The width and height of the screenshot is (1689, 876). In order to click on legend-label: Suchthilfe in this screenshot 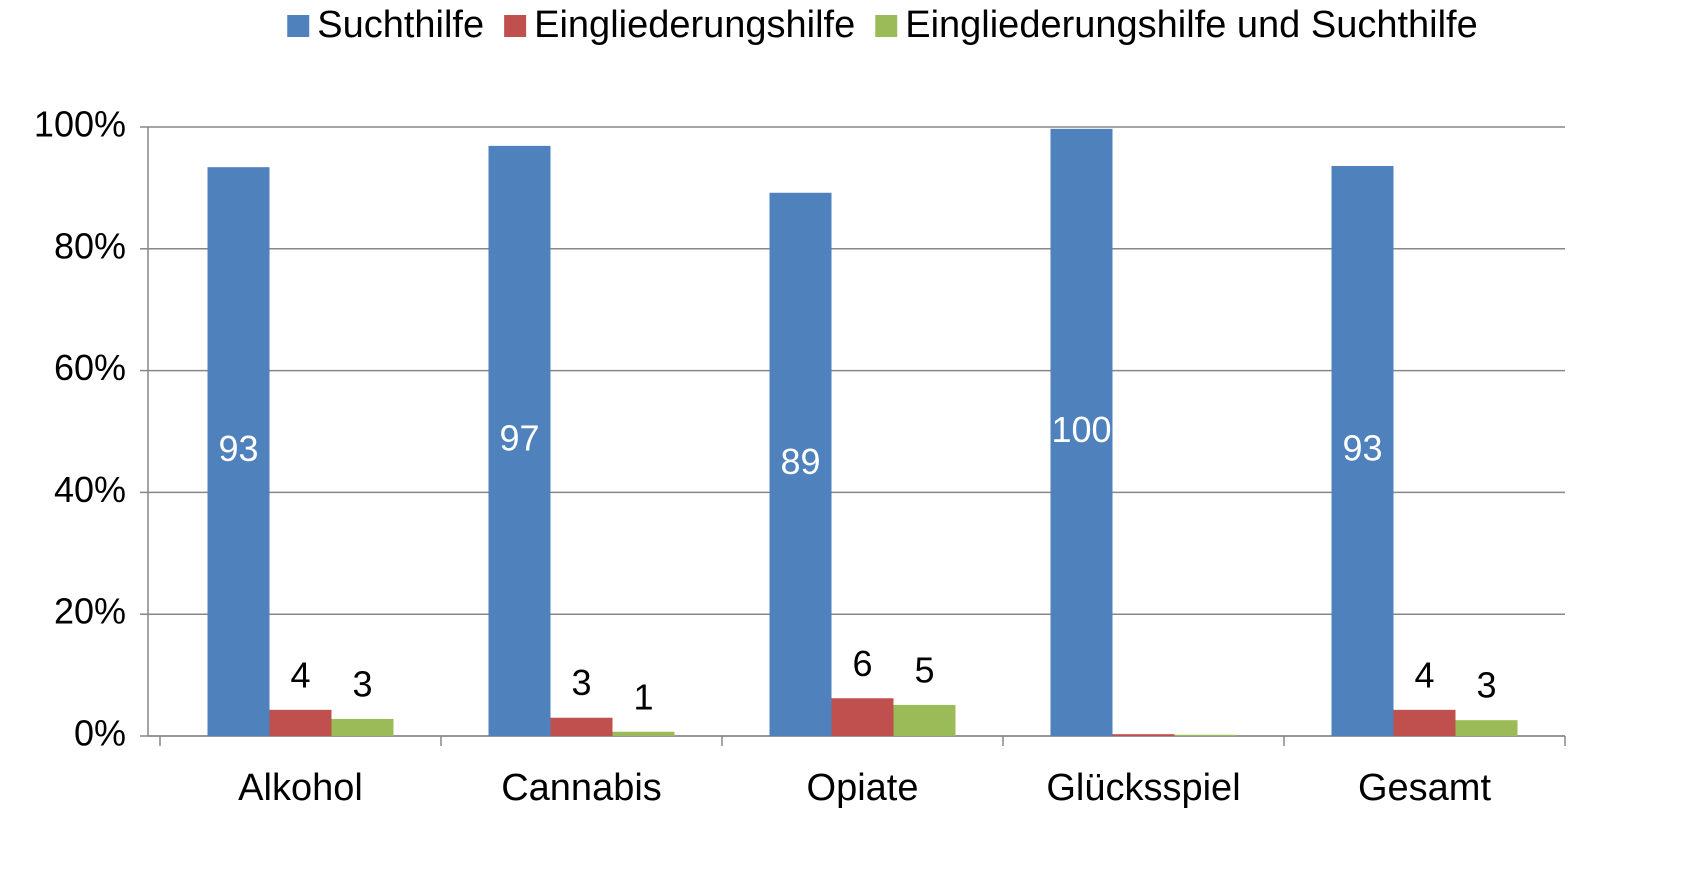, I will do `click(400, 25)`.